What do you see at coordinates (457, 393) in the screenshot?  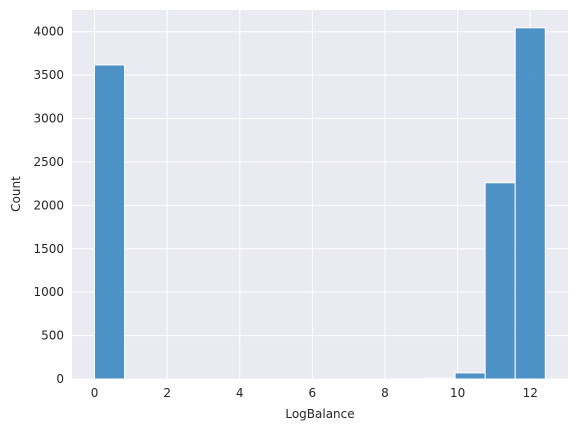 I see `x-tick-label: 10` at bounding box center [457, 393].